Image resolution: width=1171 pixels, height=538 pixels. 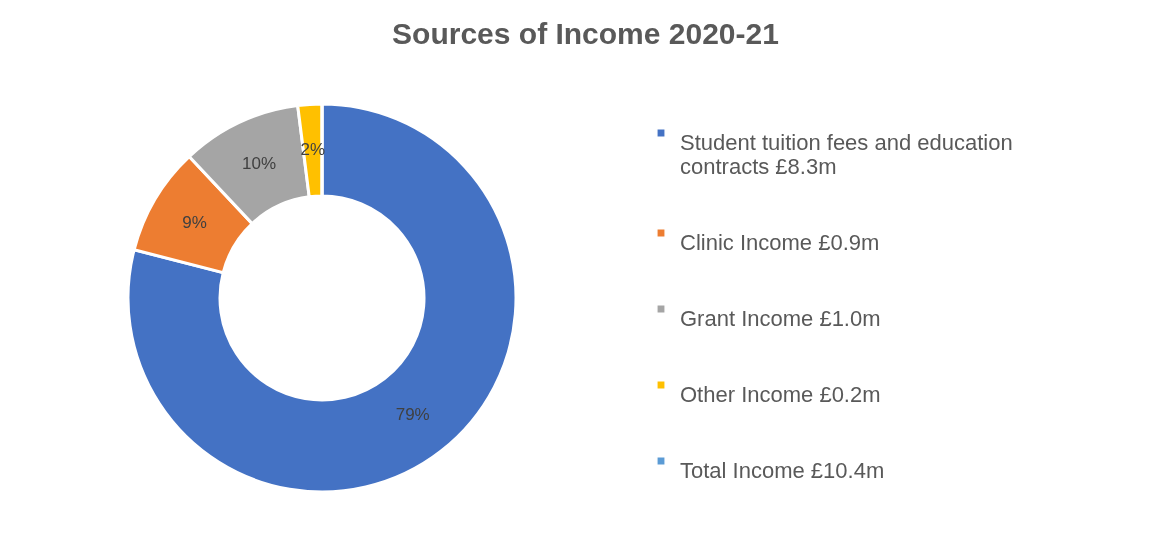 I want to click on data-label: 79%, so click(x=412, y=414).